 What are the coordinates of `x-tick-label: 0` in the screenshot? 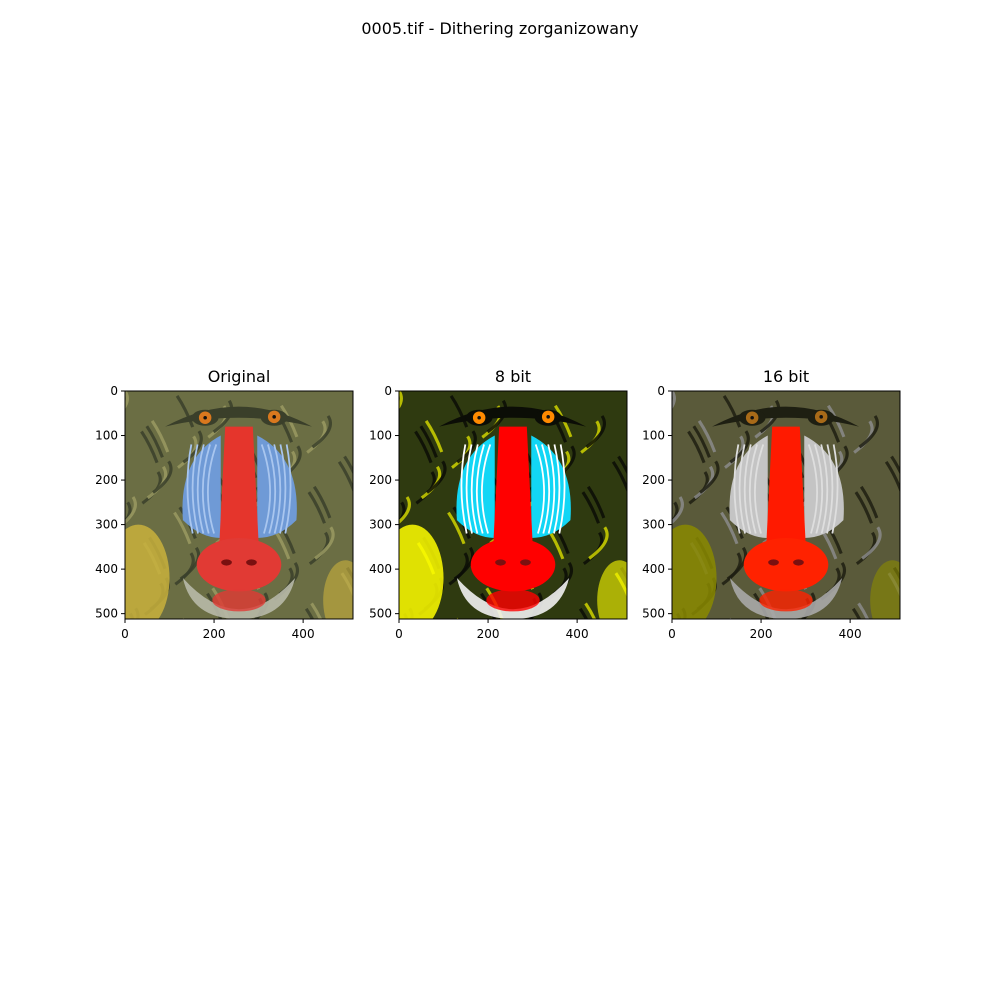 It's located at (125, 634).